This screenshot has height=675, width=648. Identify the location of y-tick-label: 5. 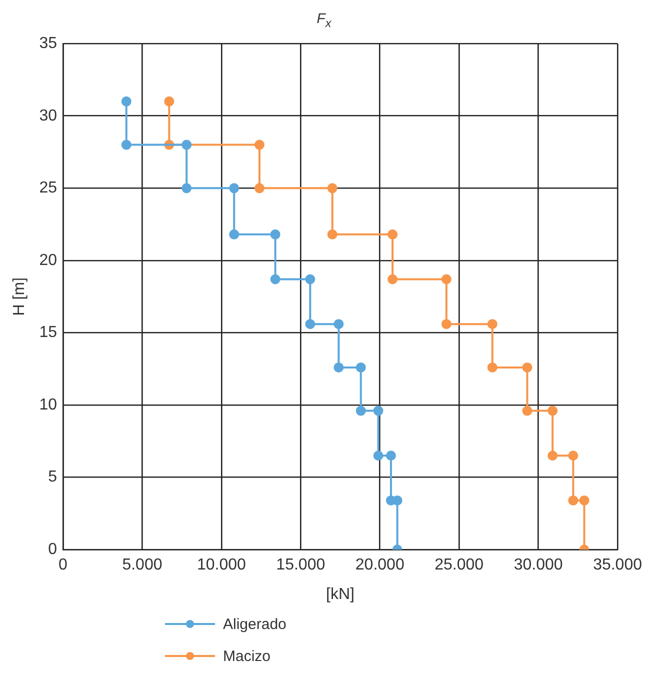
(53, 477).